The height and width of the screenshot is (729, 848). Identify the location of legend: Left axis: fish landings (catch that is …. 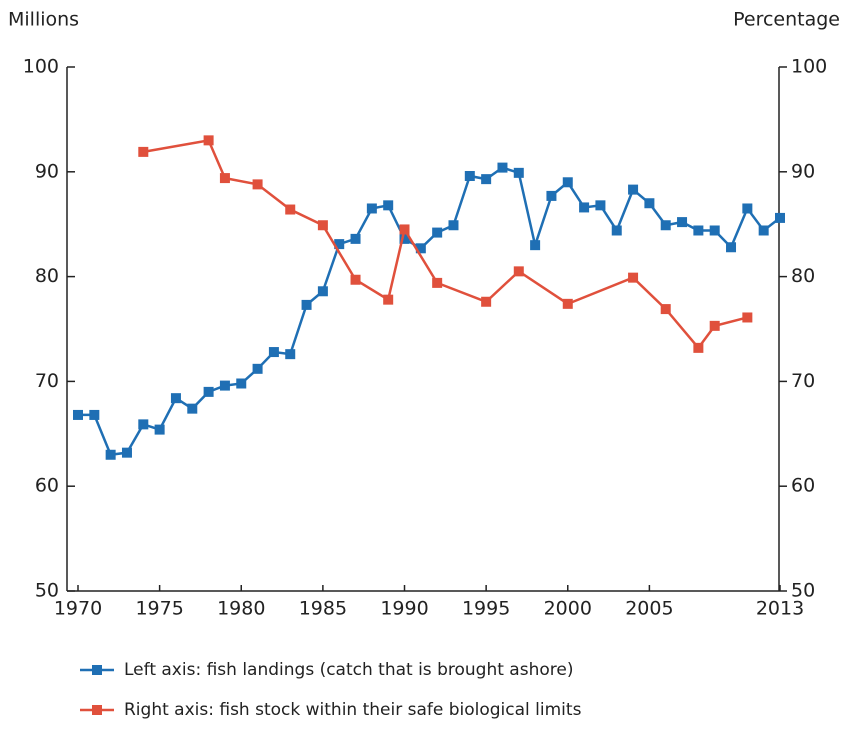
(331, 690).